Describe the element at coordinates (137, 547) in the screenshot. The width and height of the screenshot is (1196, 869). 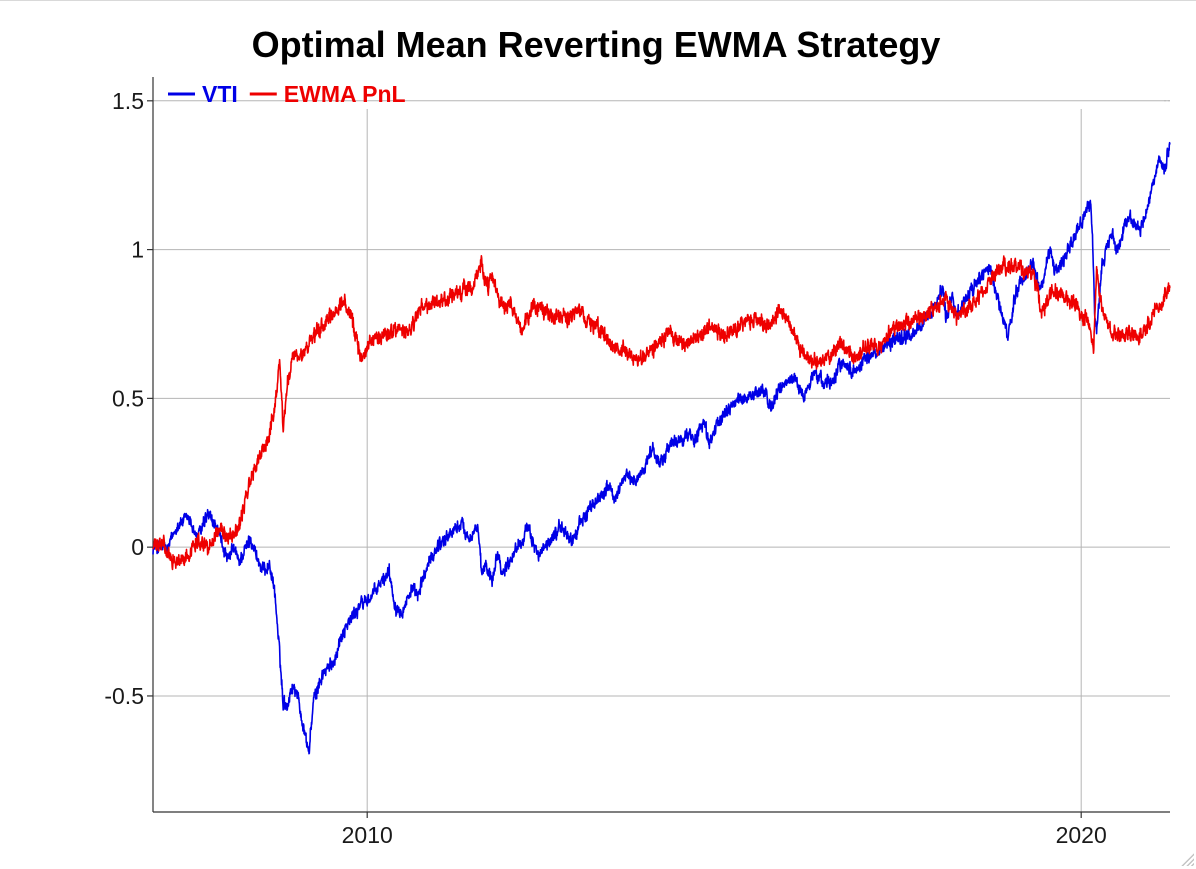
I see `y-tick-label: 0` at that location.